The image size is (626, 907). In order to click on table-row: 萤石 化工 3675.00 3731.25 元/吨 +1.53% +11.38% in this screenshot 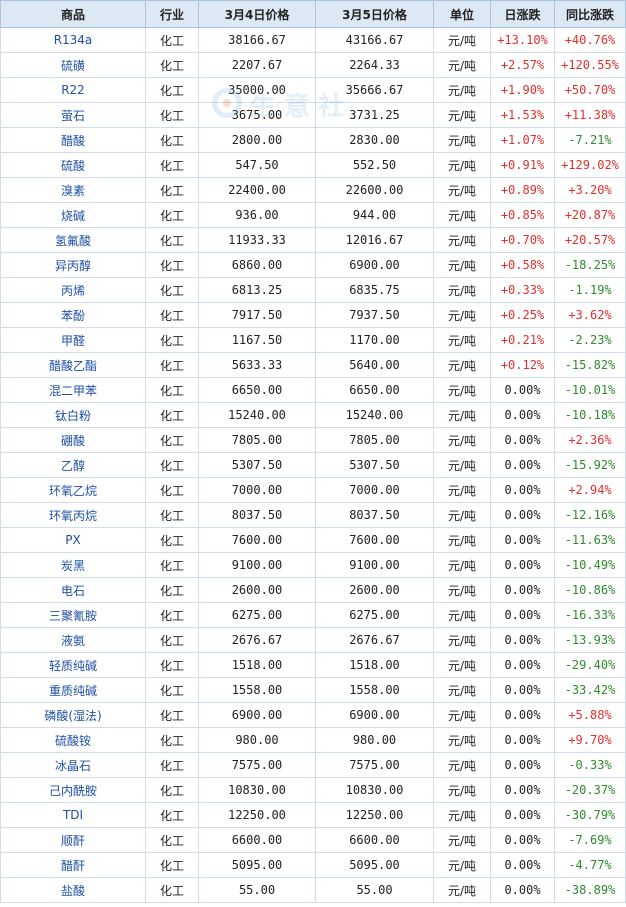, I will do `click(313, 115)`.